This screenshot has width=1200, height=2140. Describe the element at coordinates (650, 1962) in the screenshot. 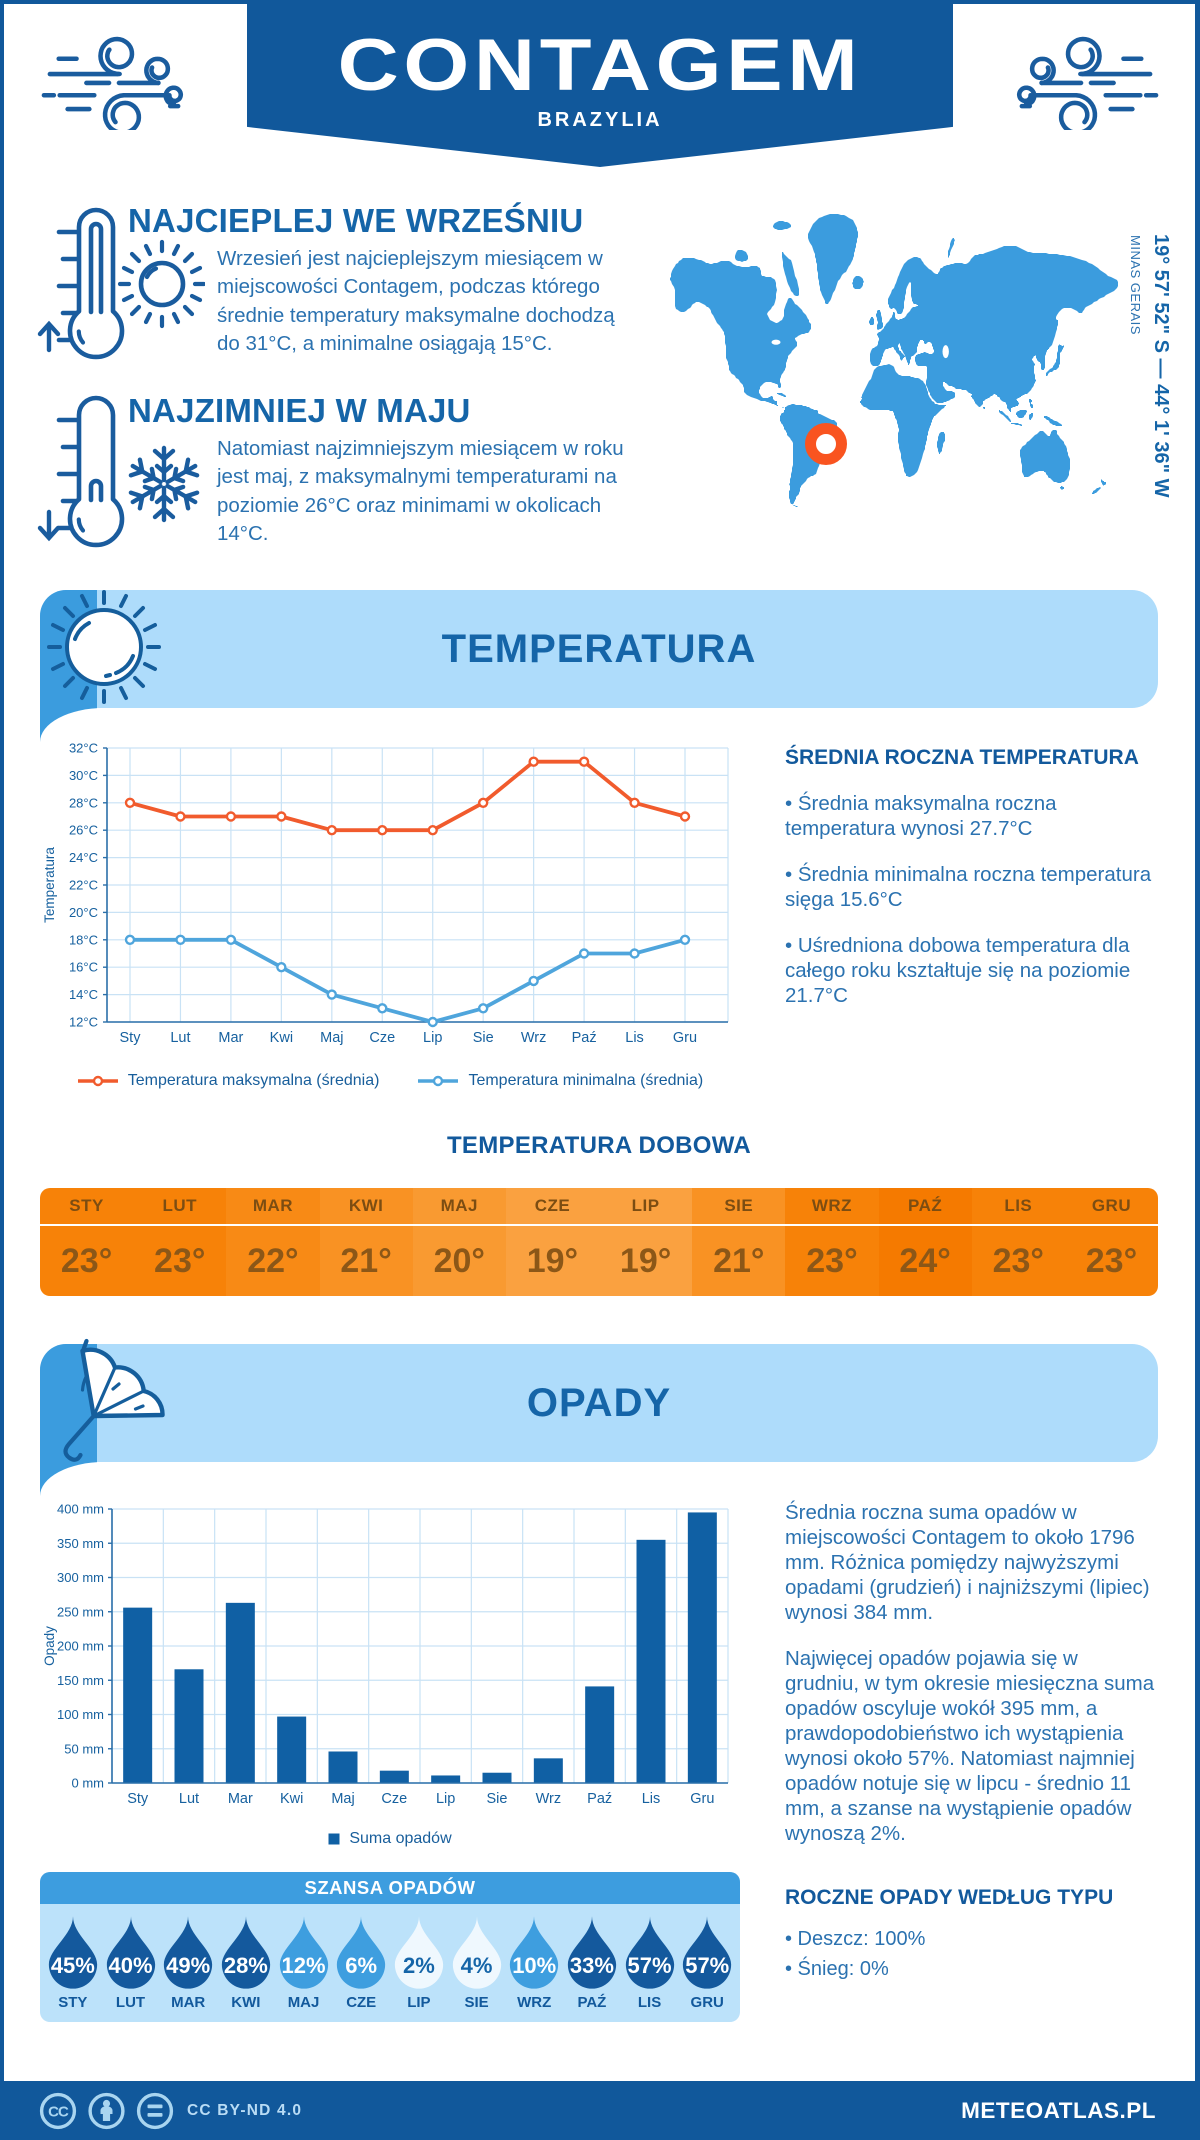

I see `chance-drop: 57% LIS` at that location.